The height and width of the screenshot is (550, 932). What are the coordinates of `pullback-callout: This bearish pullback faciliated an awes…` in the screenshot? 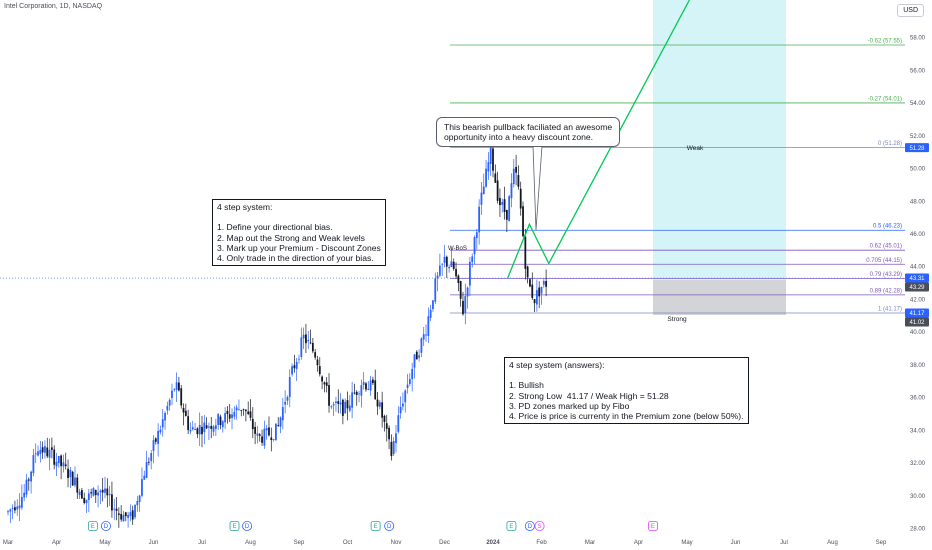 It's located at (528, 132).